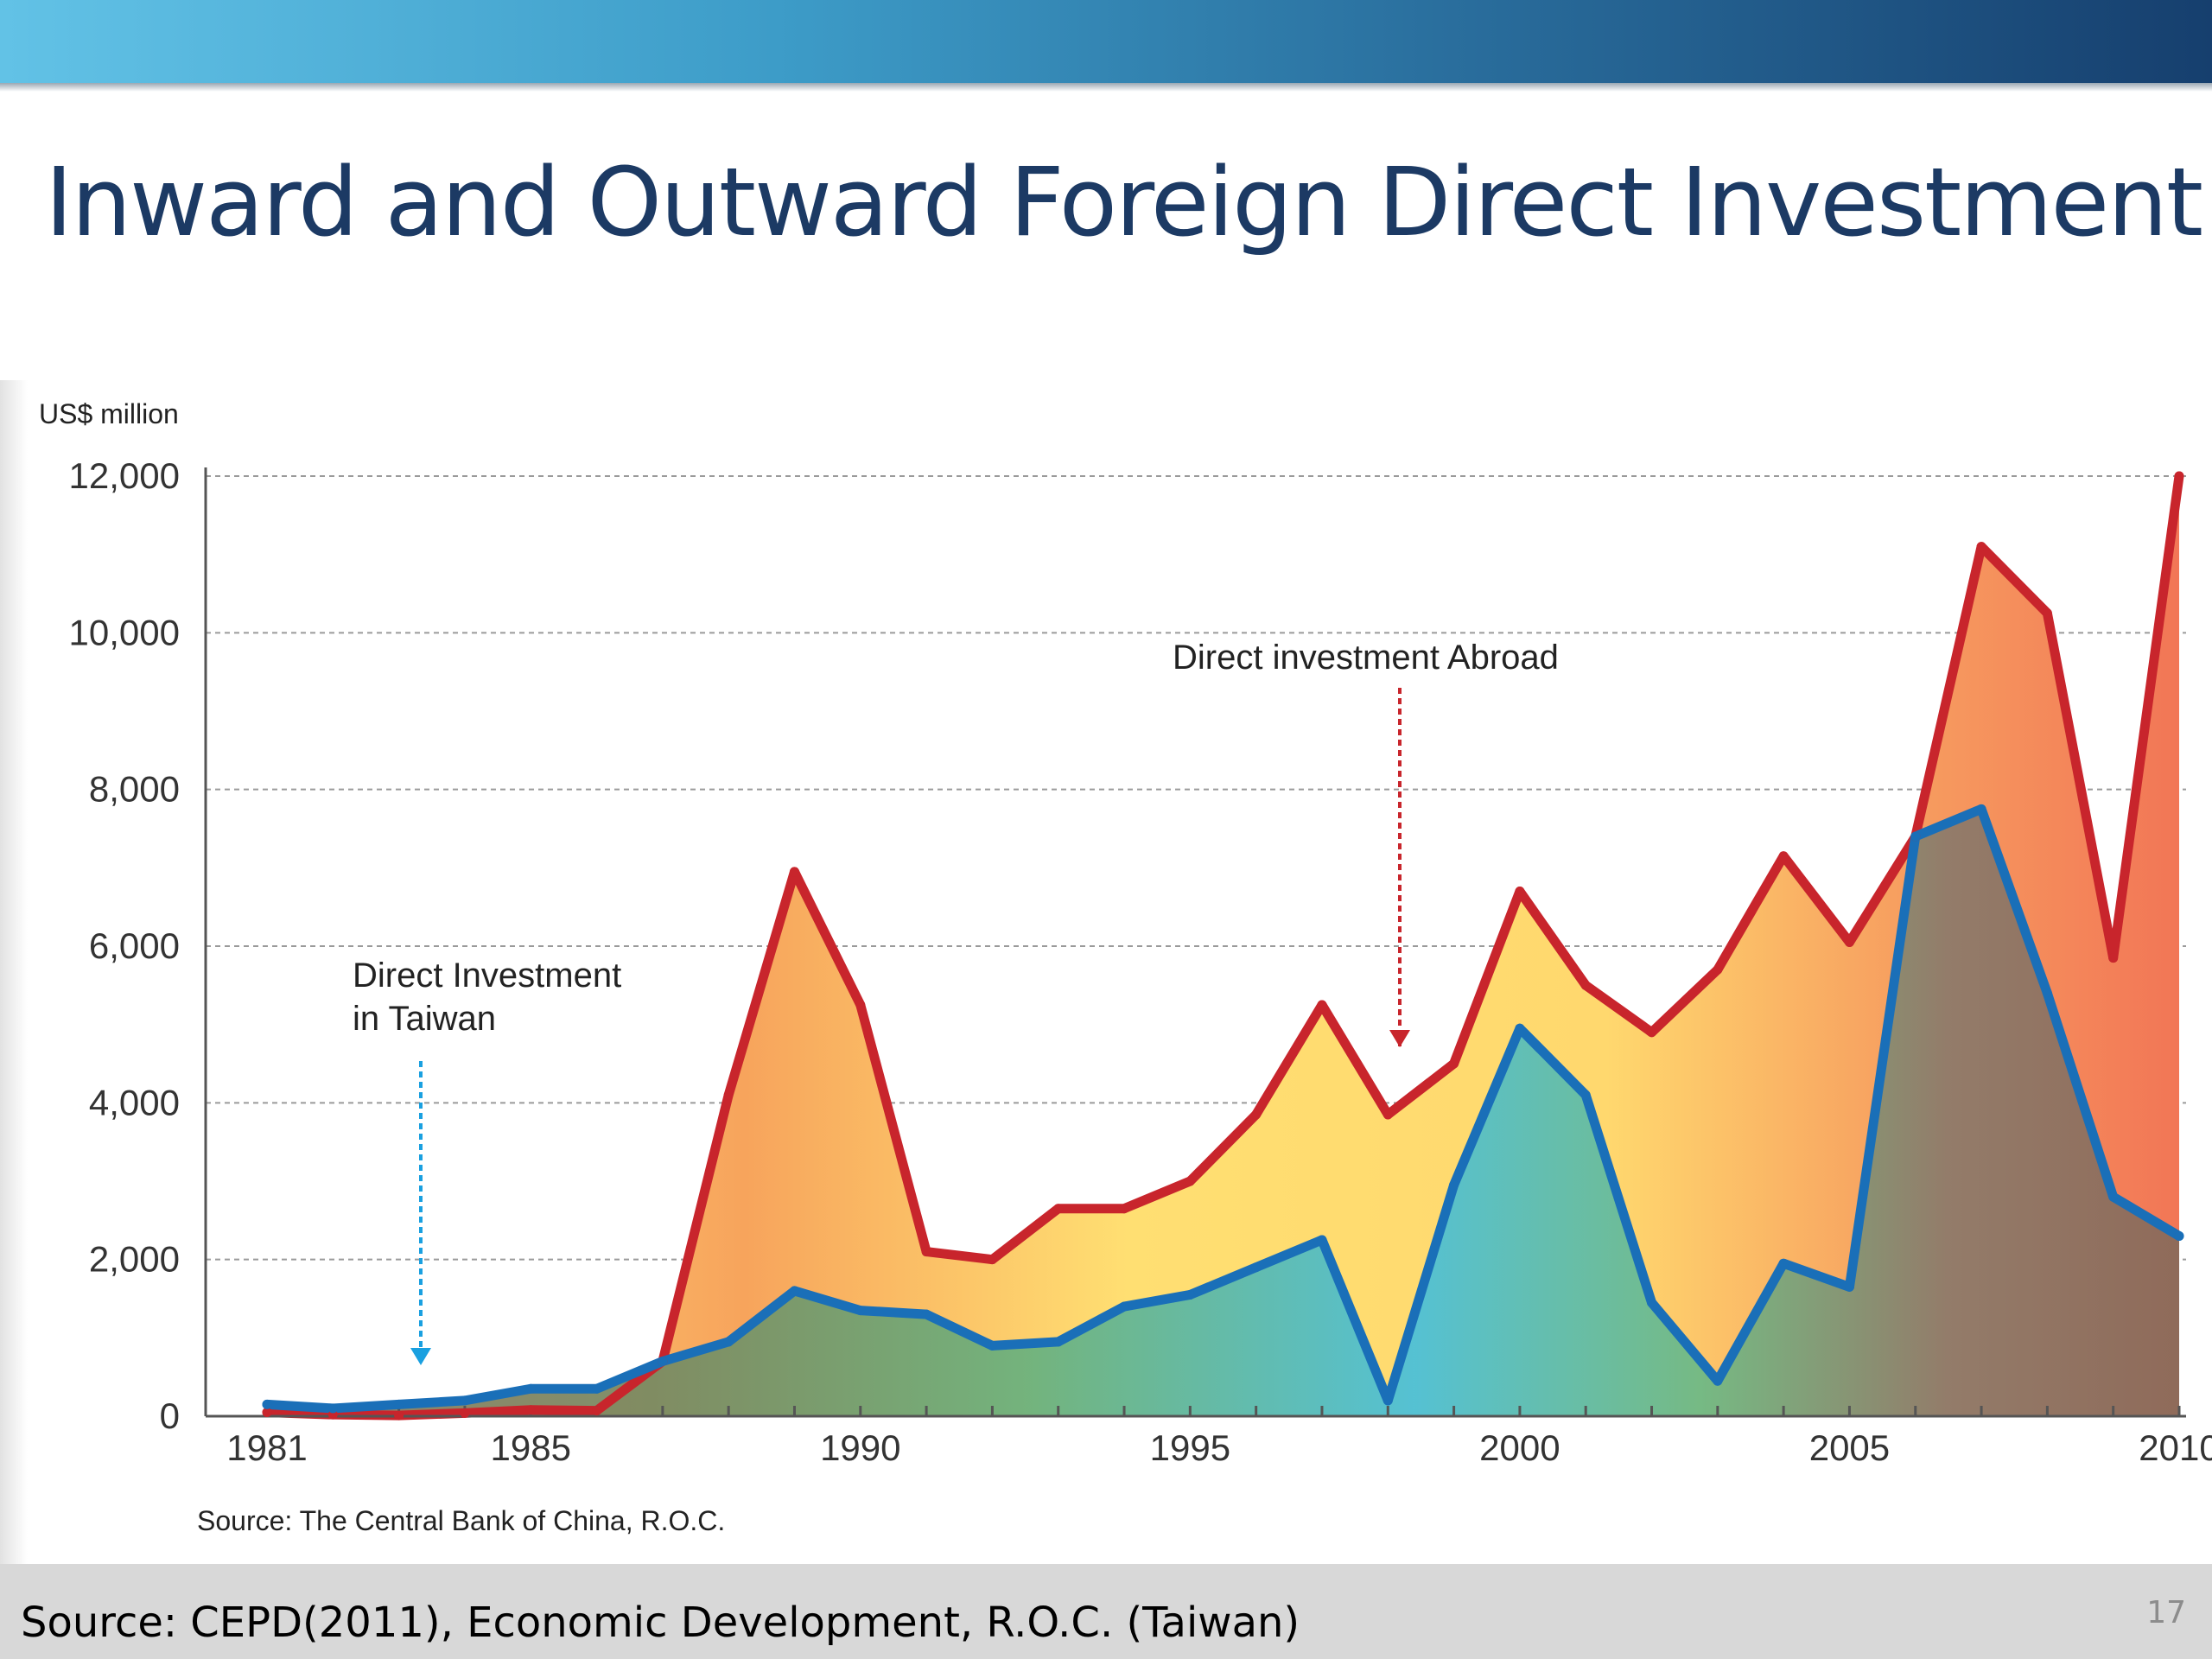  I want to click on abroad-point-1997, so click(1322, 1005).